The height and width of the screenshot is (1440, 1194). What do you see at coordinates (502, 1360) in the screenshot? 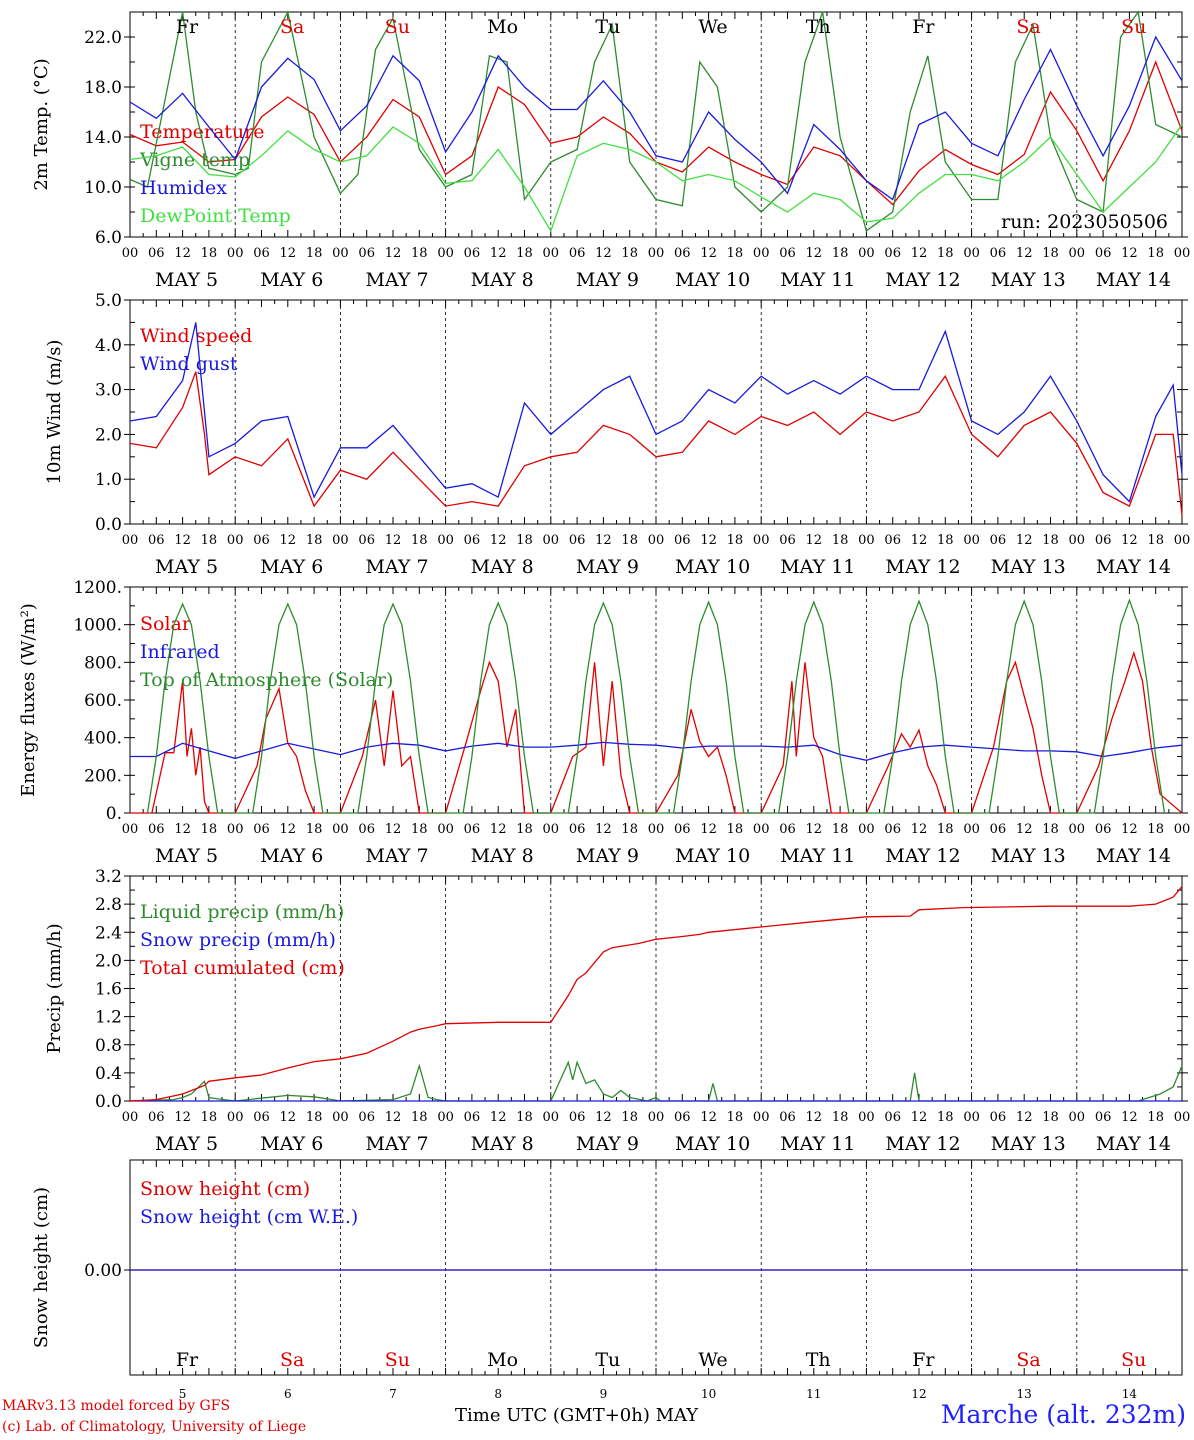
I see `weekday-label: Mo` at bounding box center [502, 1360].